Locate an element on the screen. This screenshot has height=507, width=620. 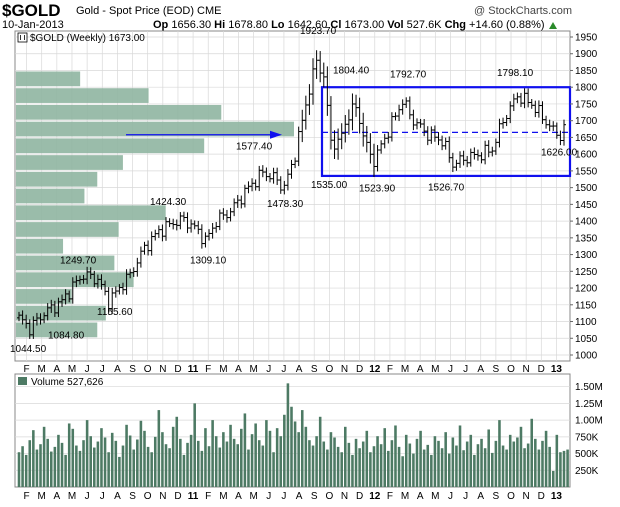
symbol-description: Gold - Spot Price (EOD) CME is located at coordinates (149, 11).